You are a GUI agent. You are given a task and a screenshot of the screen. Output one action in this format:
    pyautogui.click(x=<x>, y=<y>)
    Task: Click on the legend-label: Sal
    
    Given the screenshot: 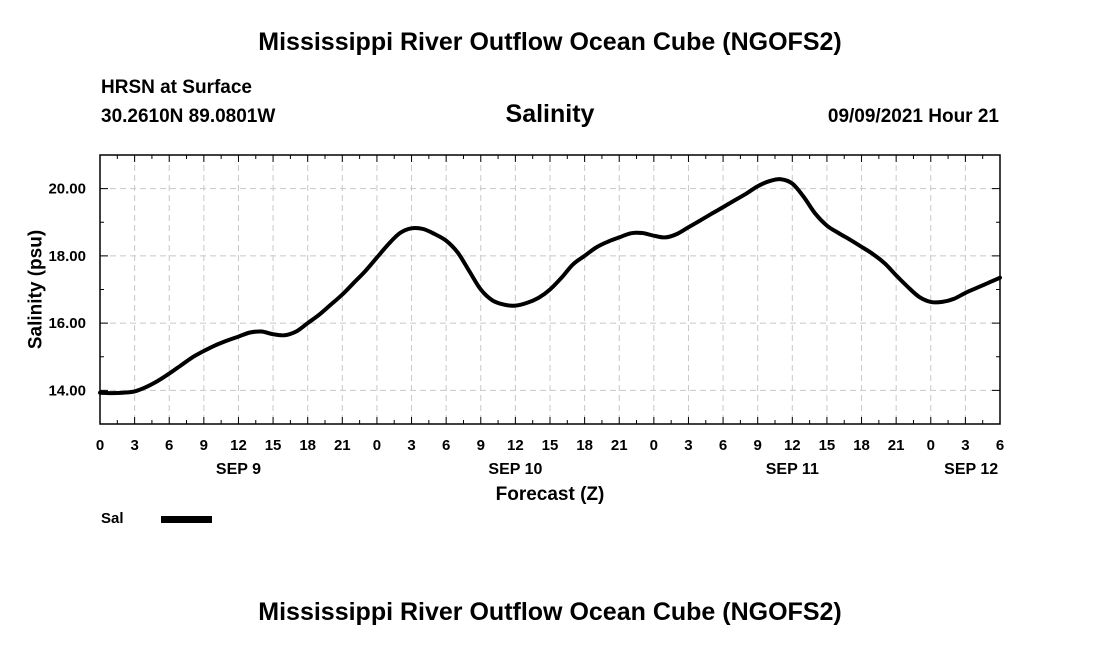 What is the action you would take?
    pyautogui.click(x=112, y=518)
    